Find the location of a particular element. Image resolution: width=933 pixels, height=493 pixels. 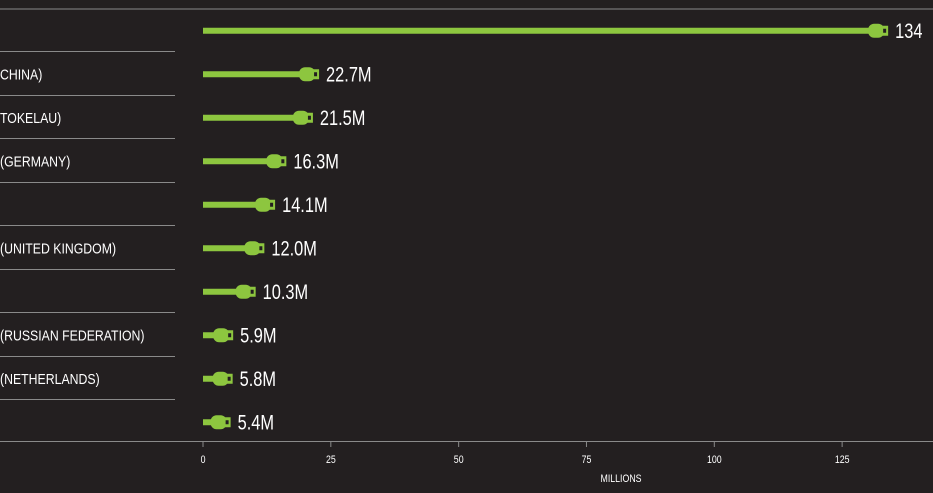

category-label: TOKELAU) is located at coordinates (30, 118).